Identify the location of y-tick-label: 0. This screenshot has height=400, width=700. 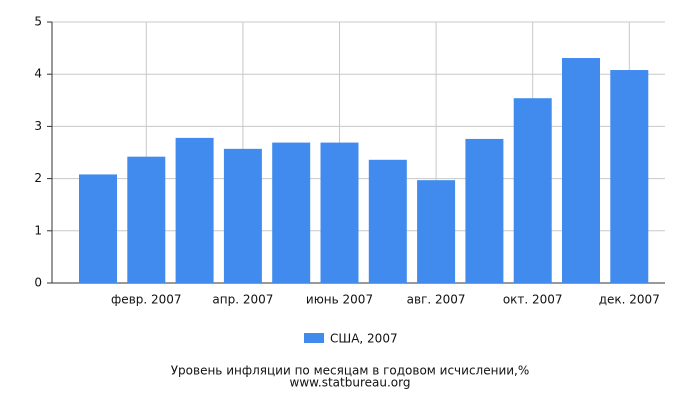
(38, 283).